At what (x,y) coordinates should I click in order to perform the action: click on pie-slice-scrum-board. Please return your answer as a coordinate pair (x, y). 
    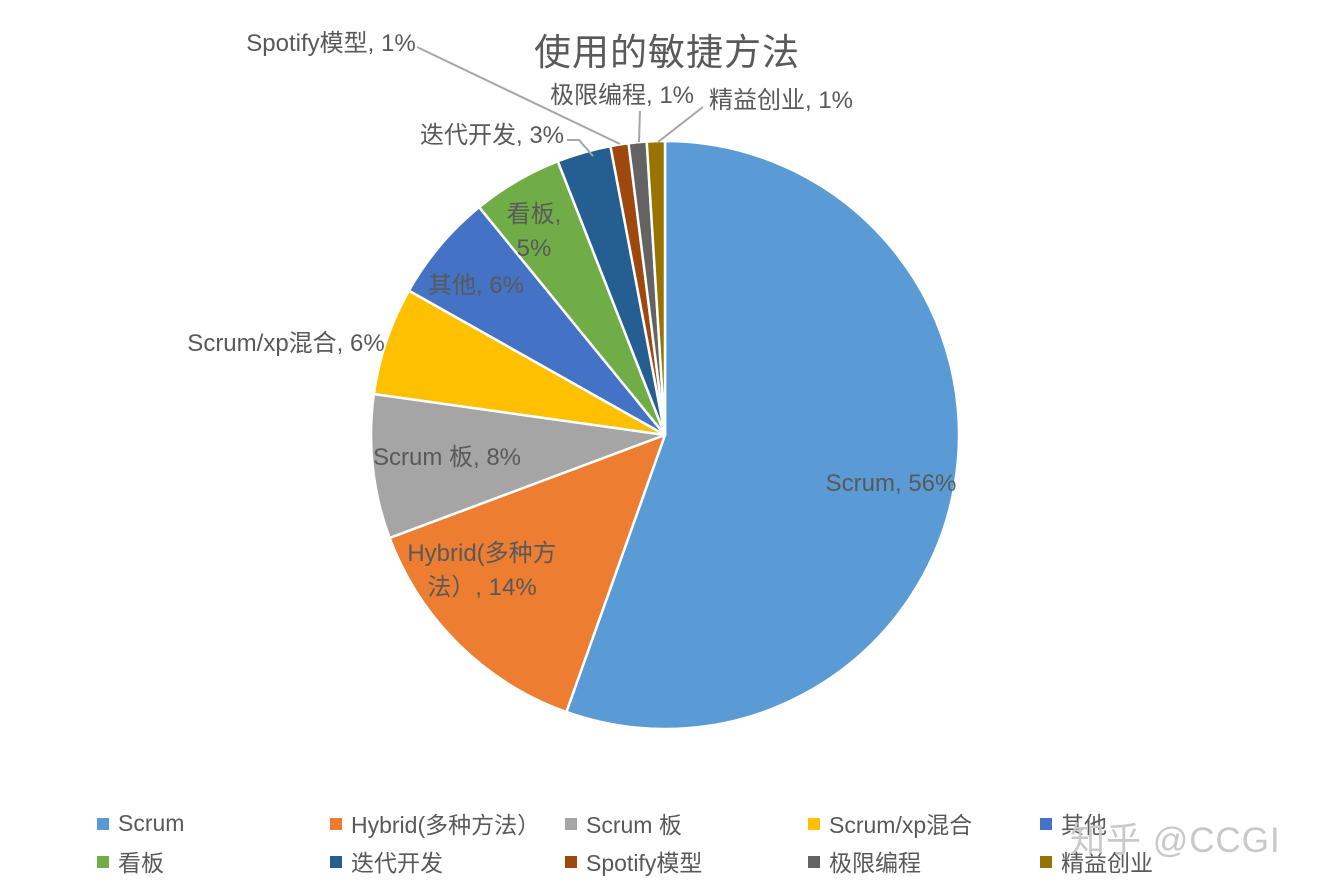
    Looking at the image, I should click on (518, 466).